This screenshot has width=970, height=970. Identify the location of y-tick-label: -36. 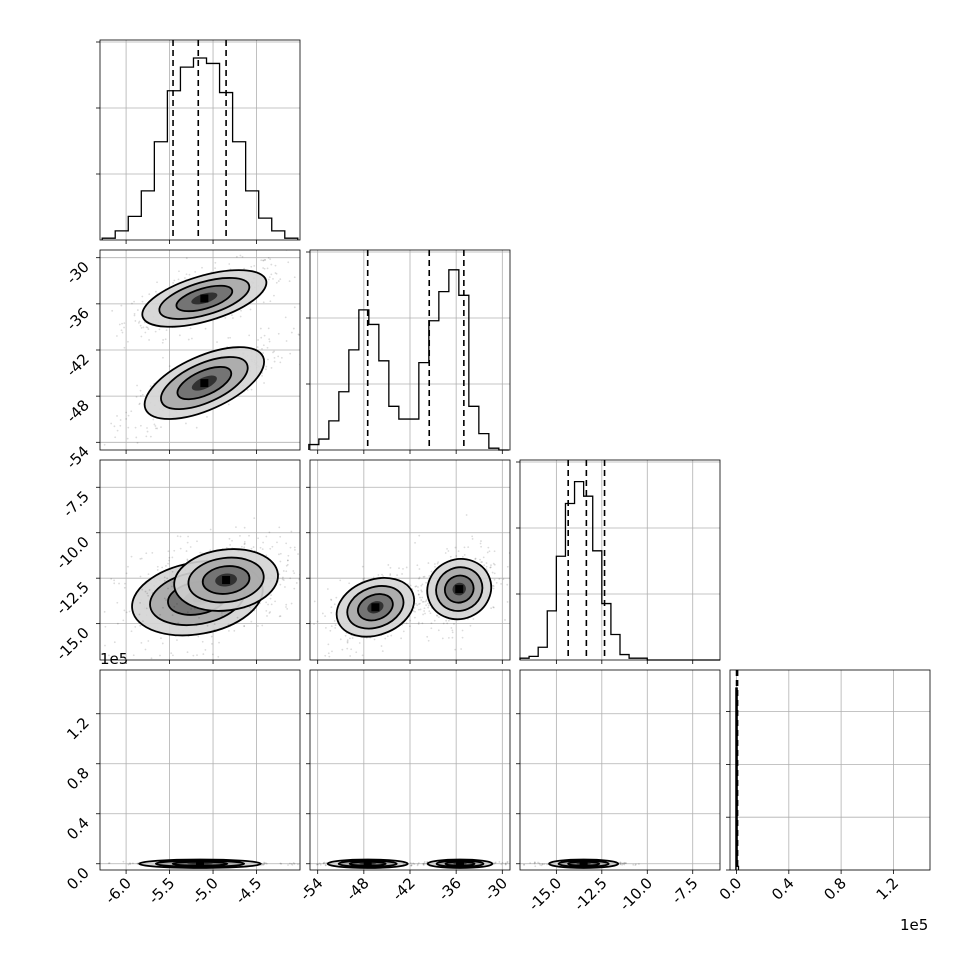
(78, 319).